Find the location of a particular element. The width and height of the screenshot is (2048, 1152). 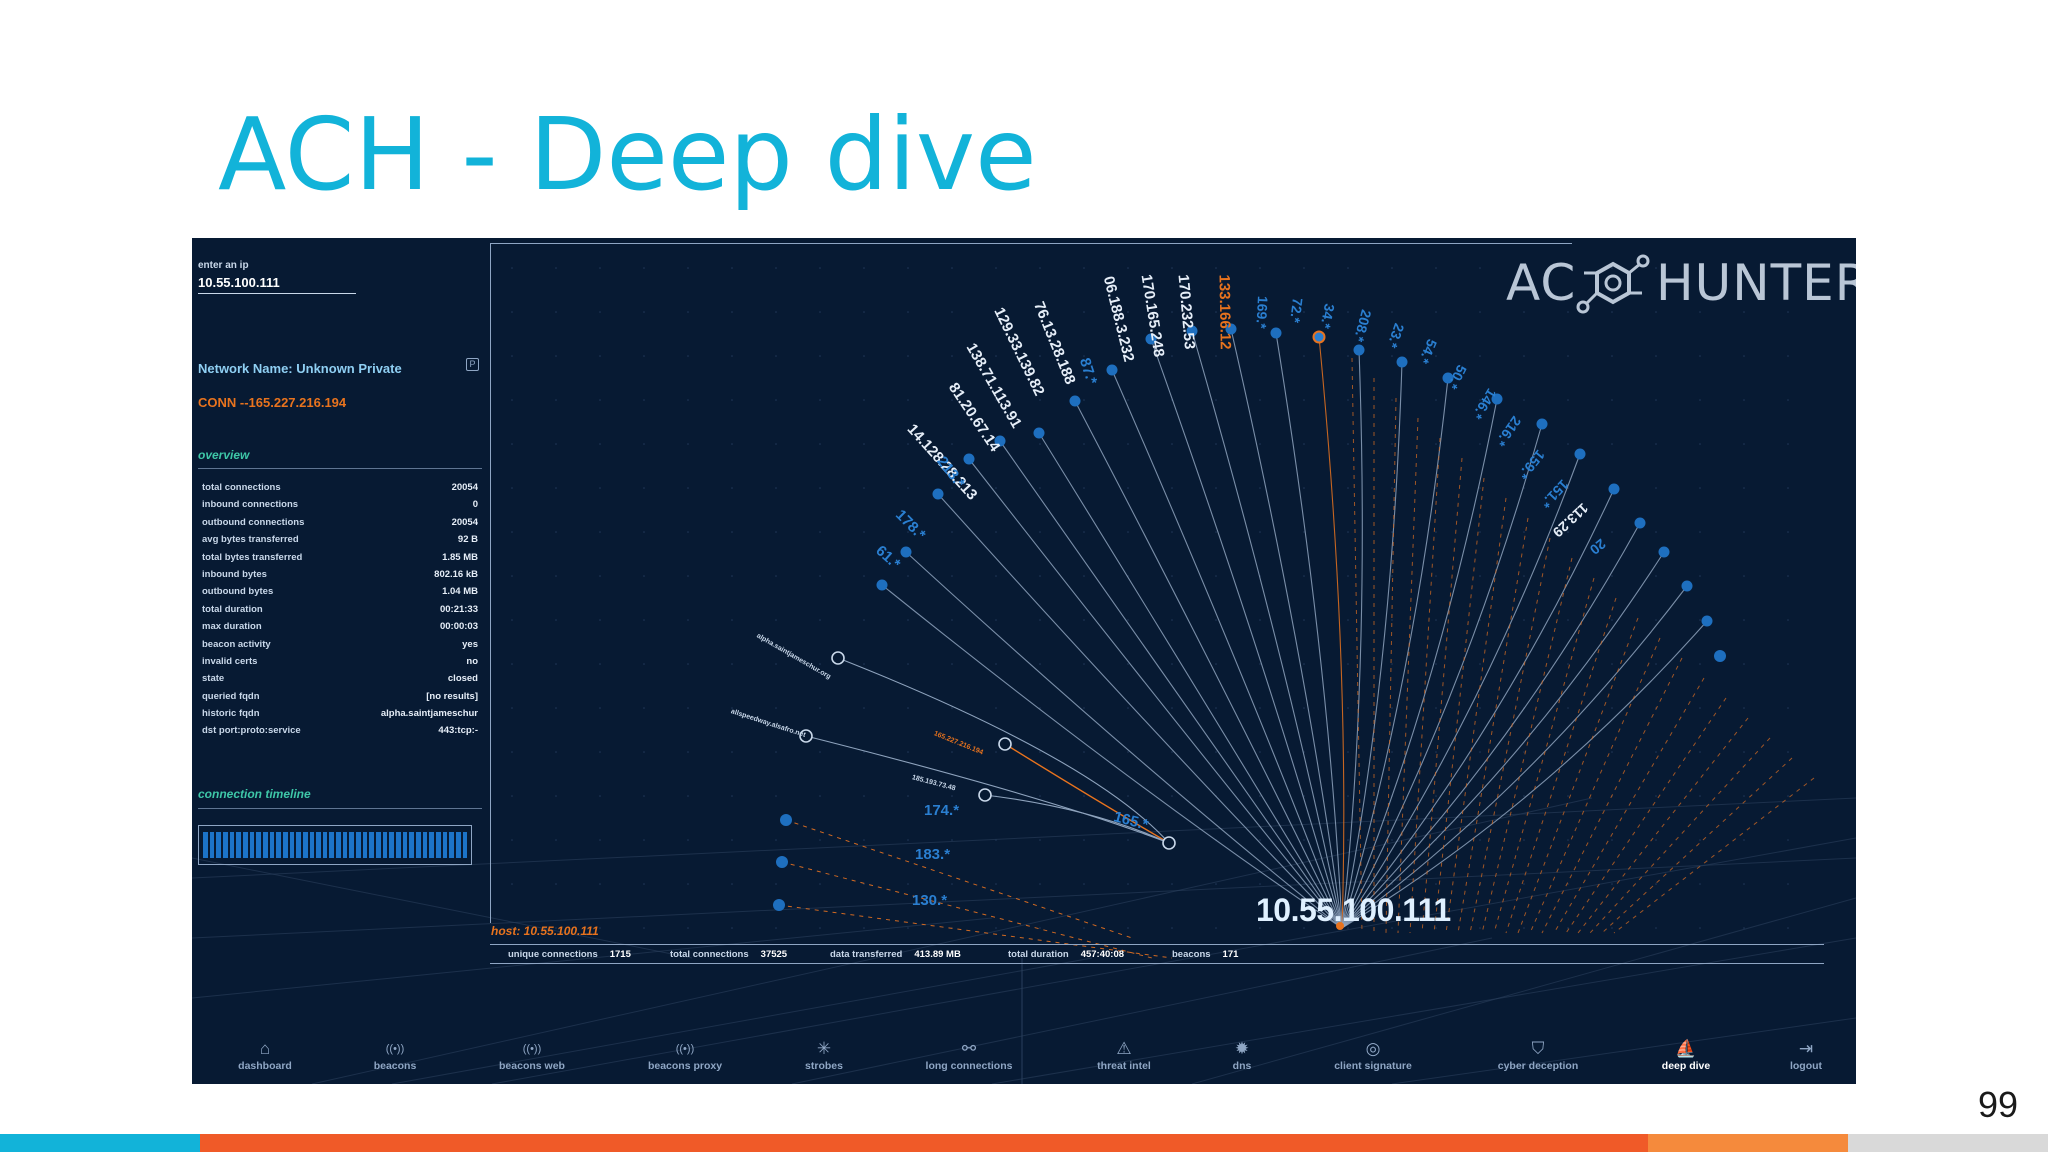

nav-client-signature: ◎ client signature is located at coordinates (1373, 1055).